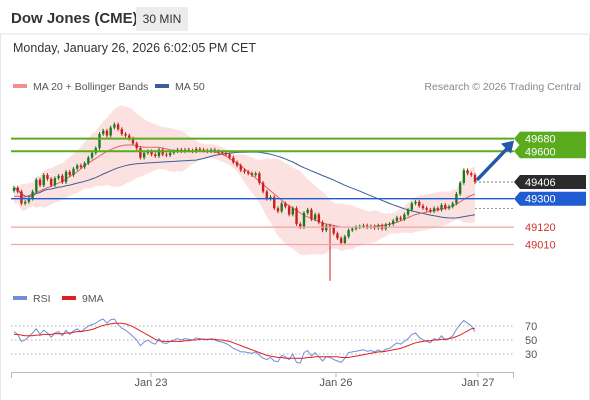  I want to click on forecast-arrow-head, so click(507, 147).